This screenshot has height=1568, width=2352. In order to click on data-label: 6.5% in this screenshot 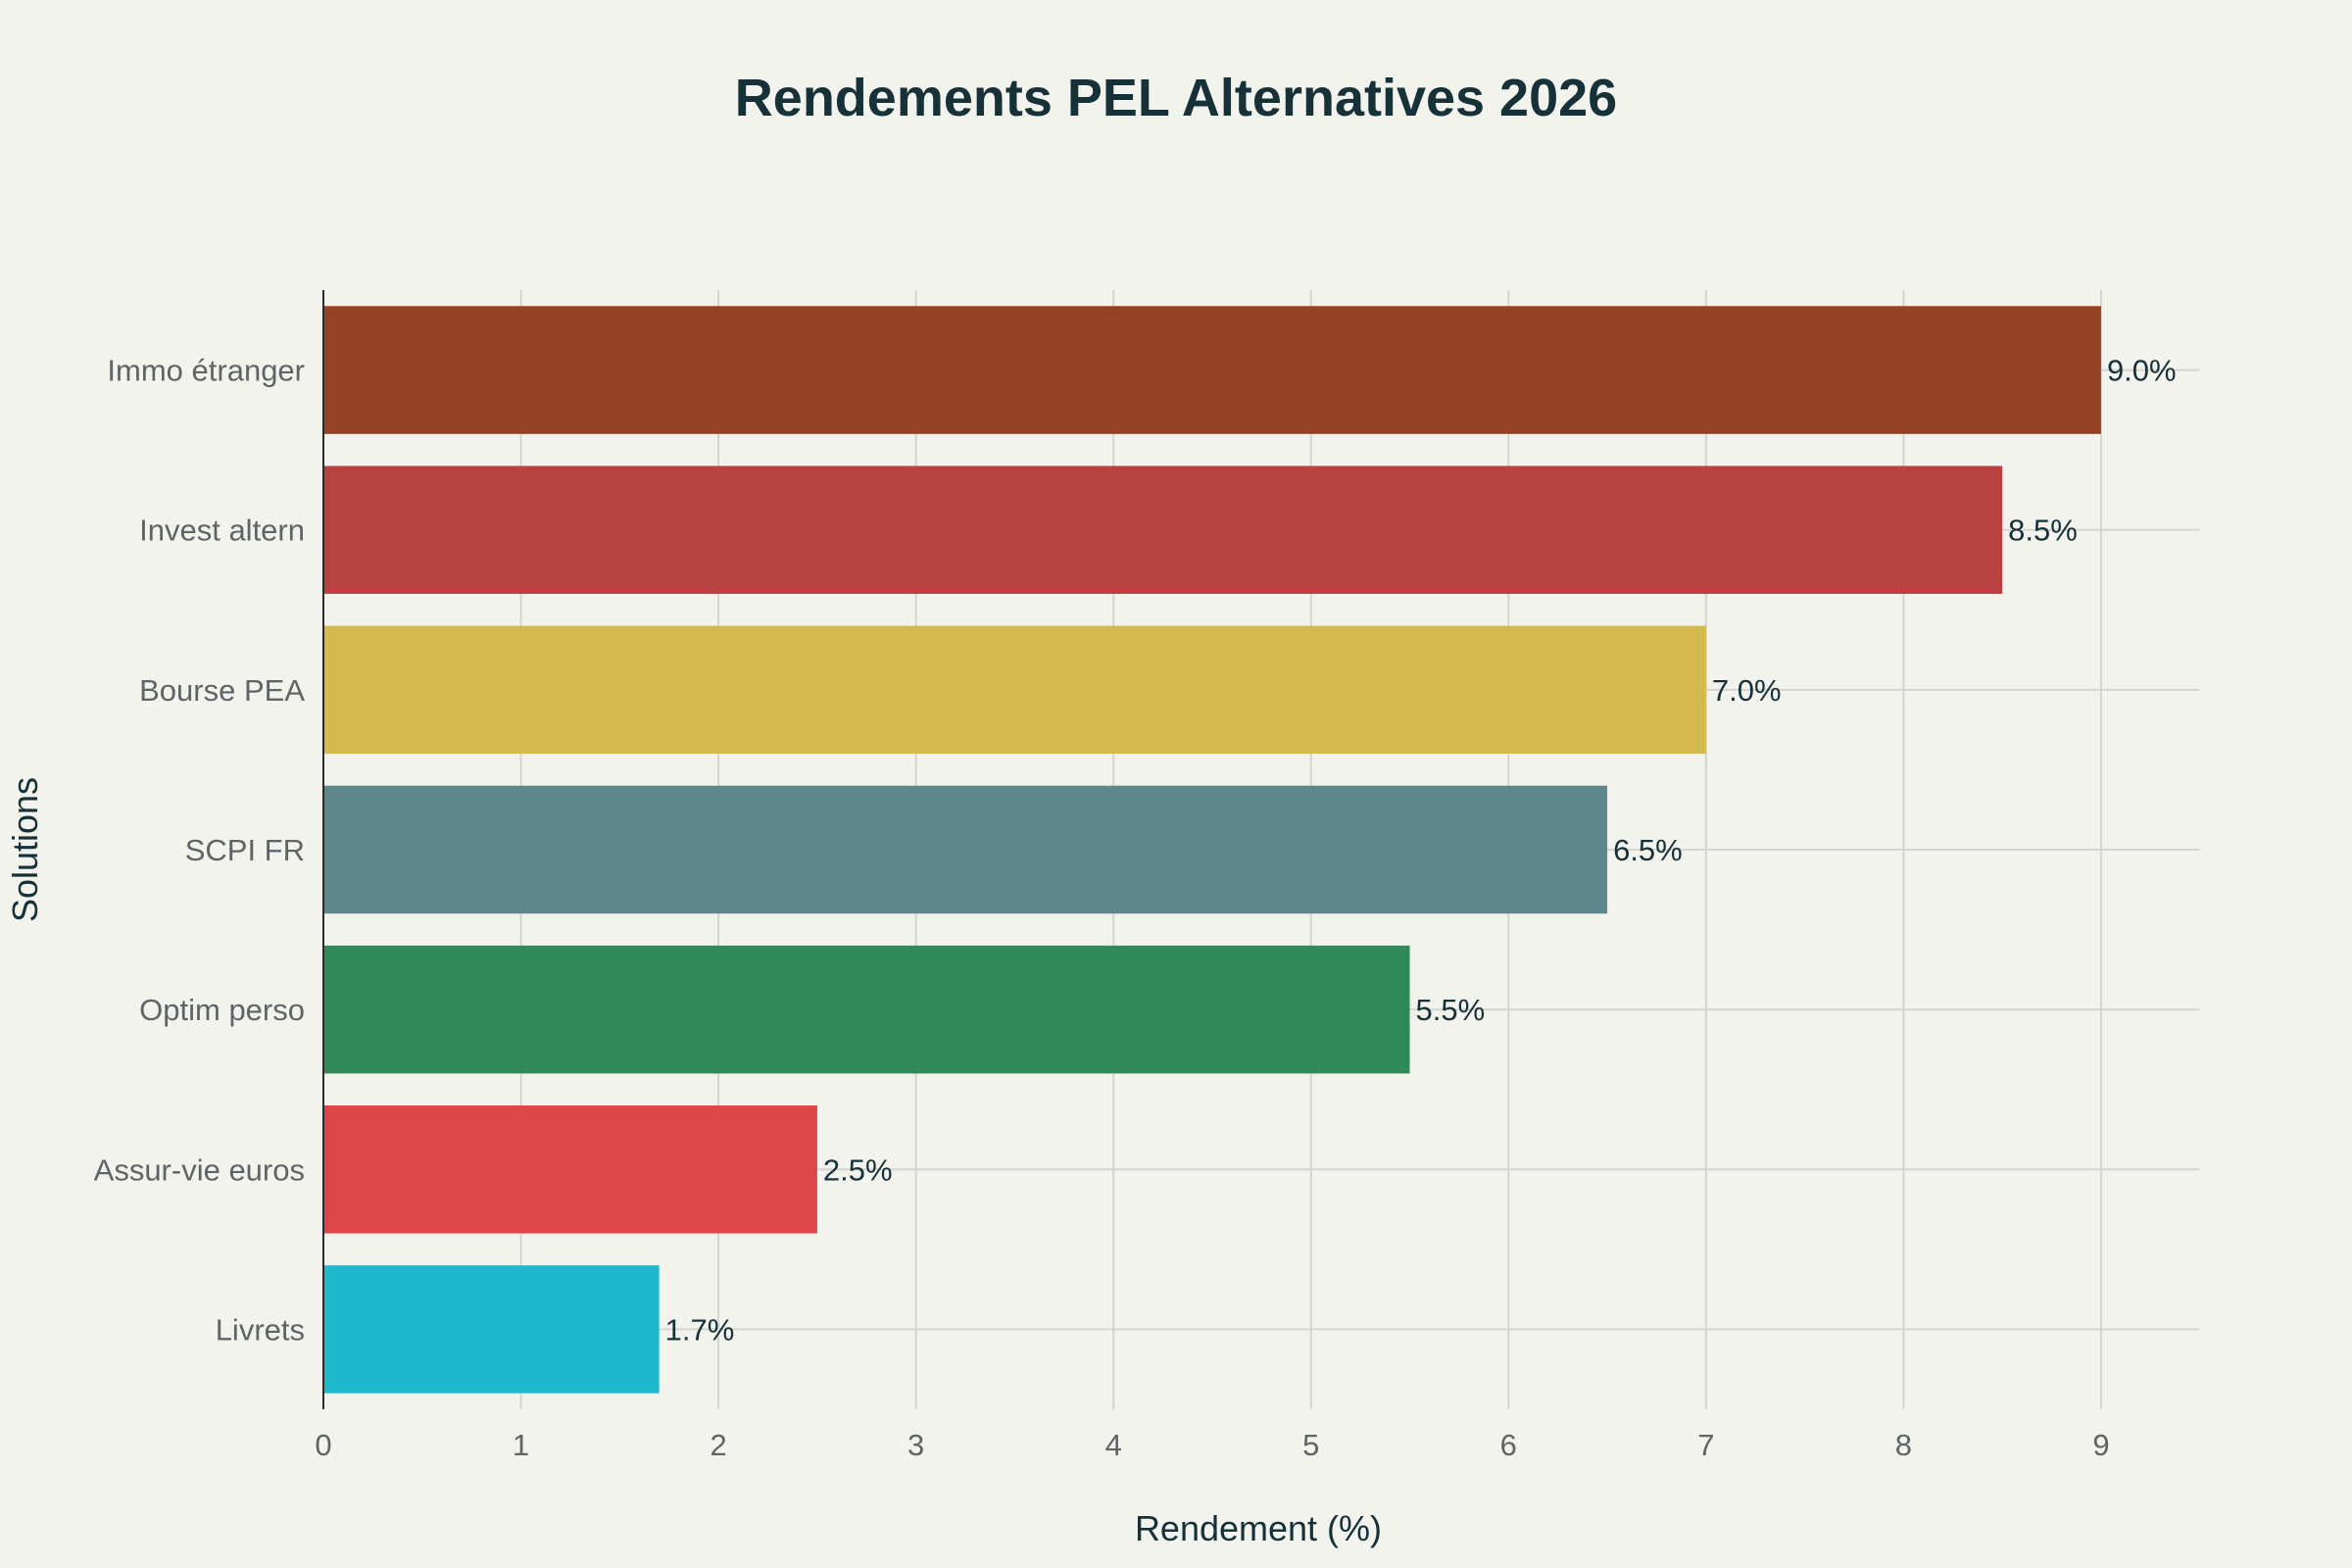, I will do `click(1648, 850)`.